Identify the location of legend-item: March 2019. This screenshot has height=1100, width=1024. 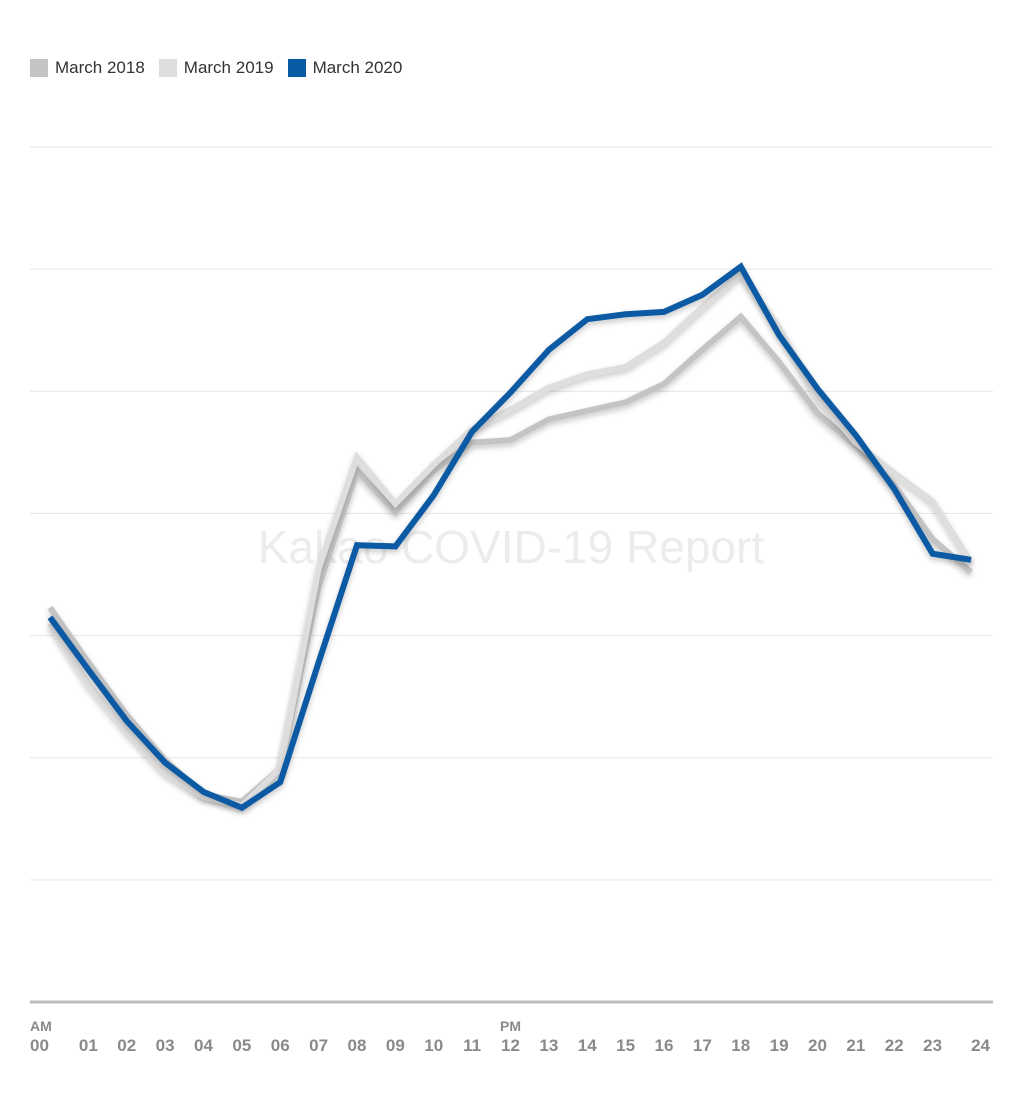
(216, 68).